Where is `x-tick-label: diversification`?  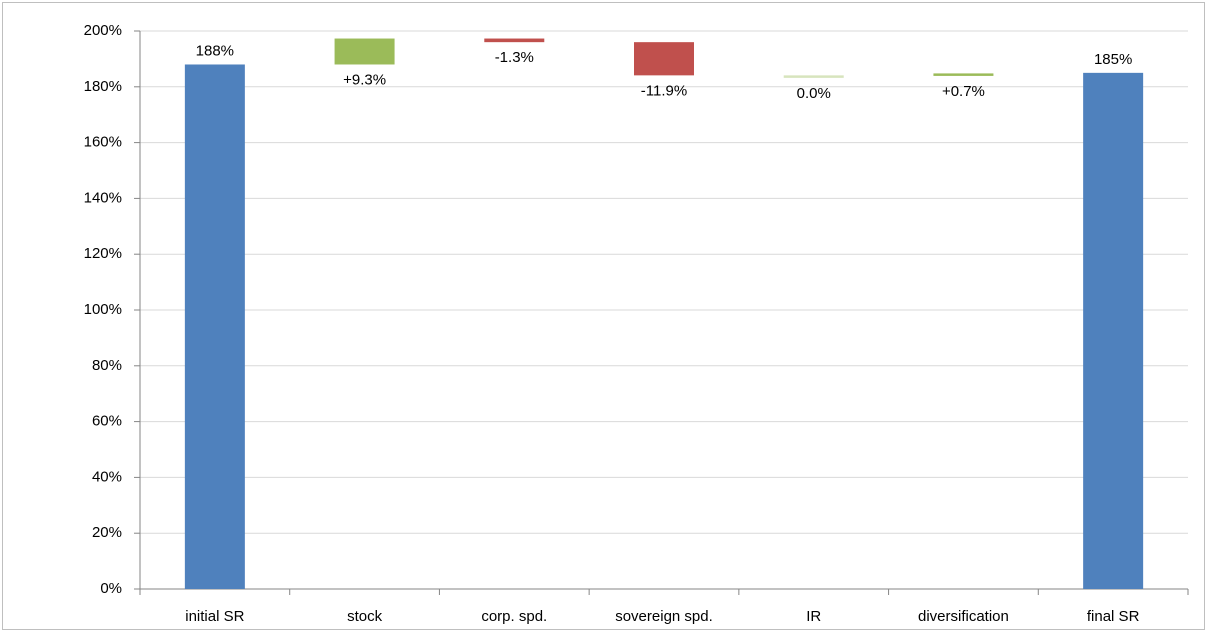 x-tick-label: diversification is located at coordinates (963, 616).